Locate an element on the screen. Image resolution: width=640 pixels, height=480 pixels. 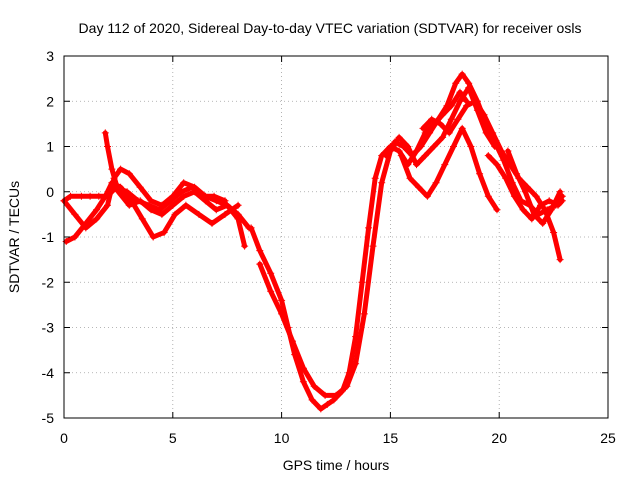
series-satellite-h is located at coordinates (449, 169).